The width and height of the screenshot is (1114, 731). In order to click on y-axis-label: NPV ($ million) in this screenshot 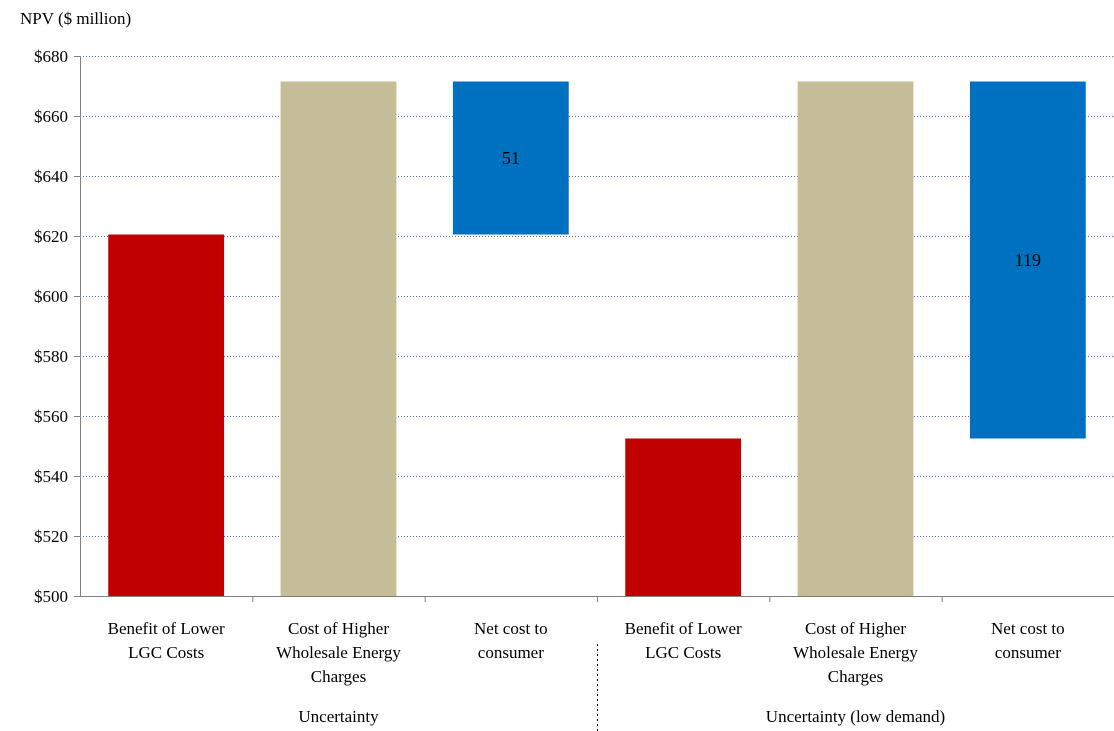, I will do `click(75, 18)`.